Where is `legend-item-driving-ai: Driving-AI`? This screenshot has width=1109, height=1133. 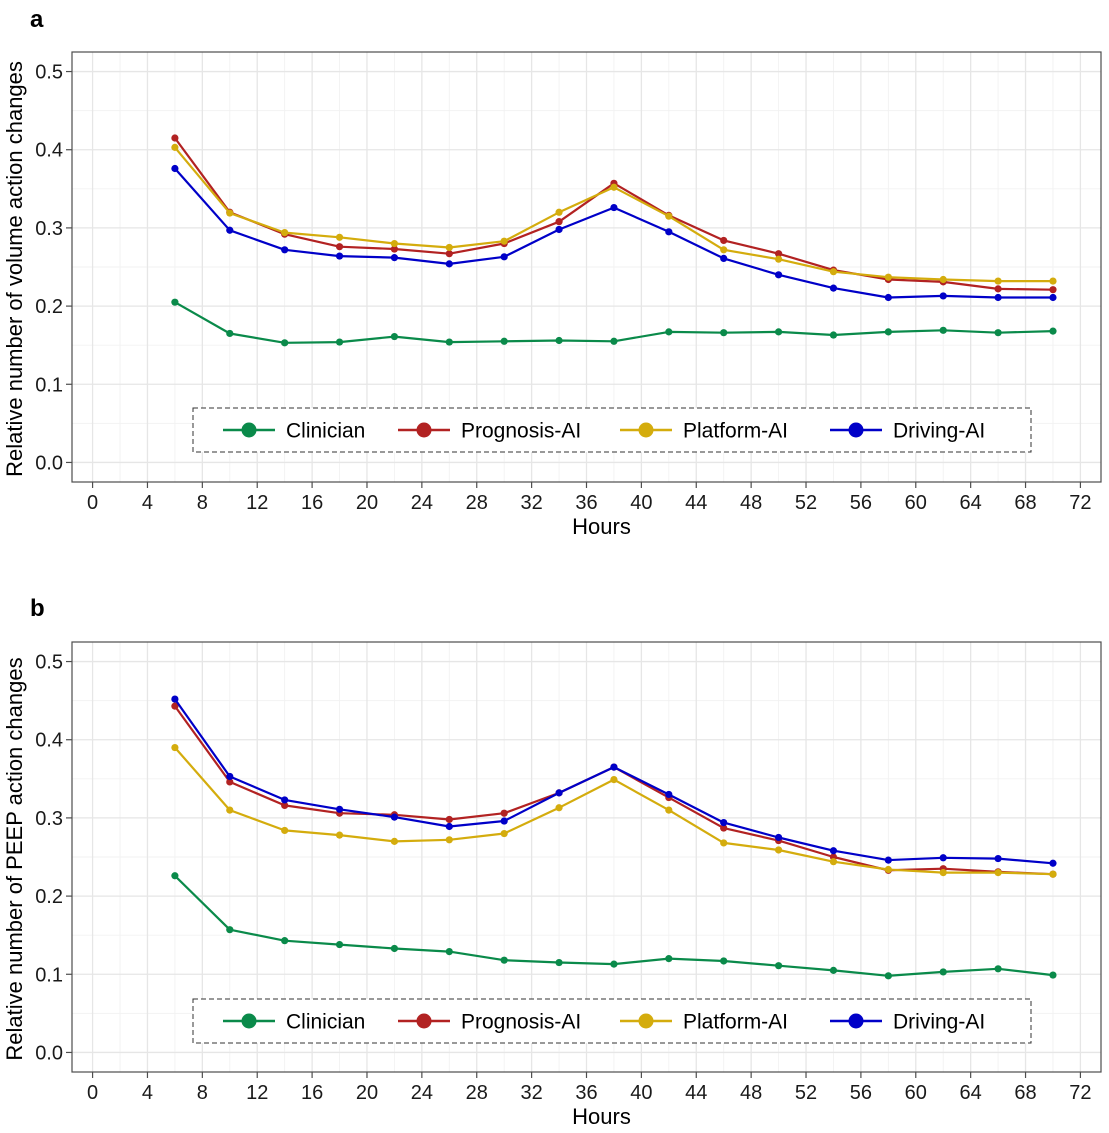
legend-item-driving-ai: Driving-AI is located at coordinates (907, 1022).